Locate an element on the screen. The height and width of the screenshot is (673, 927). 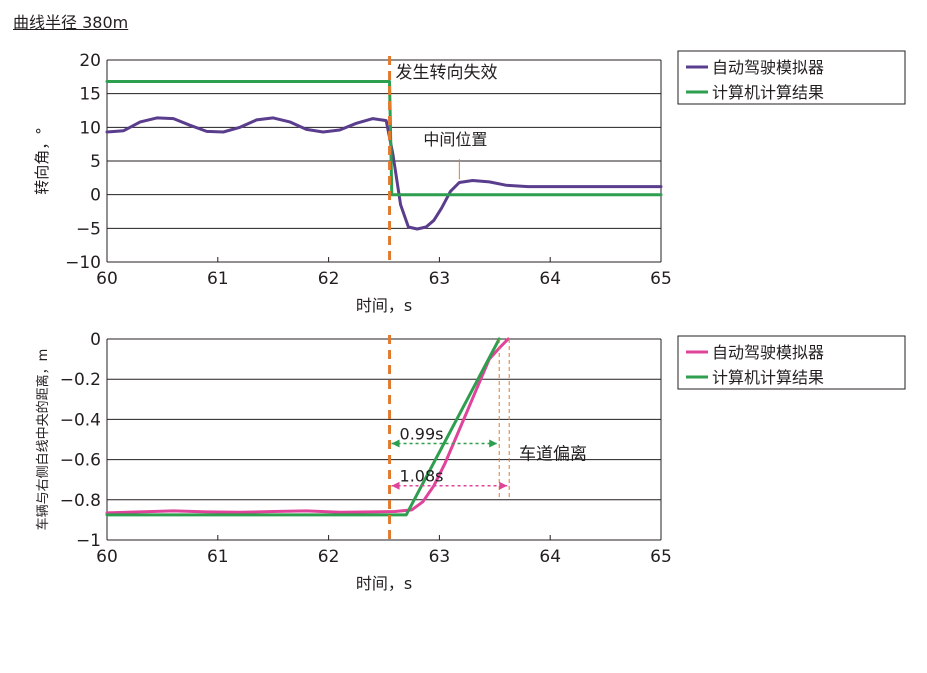
y-tick-label: −0.2 is located at coordinates (80, 380).